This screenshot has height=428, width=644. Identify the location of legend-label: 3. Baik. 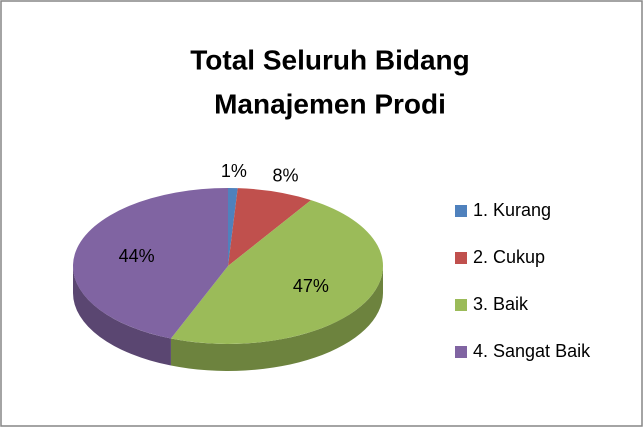
(501, 304).